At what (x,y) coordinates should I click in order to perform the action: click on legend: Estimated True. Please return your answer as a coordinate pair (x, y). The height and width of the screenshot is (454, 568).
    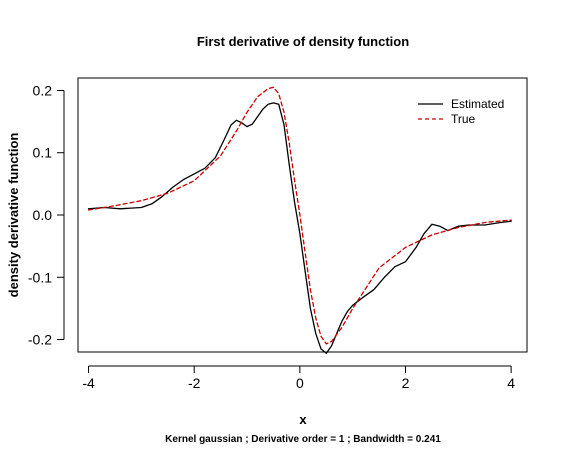
    Looking at the image, I should click on (461, 111).